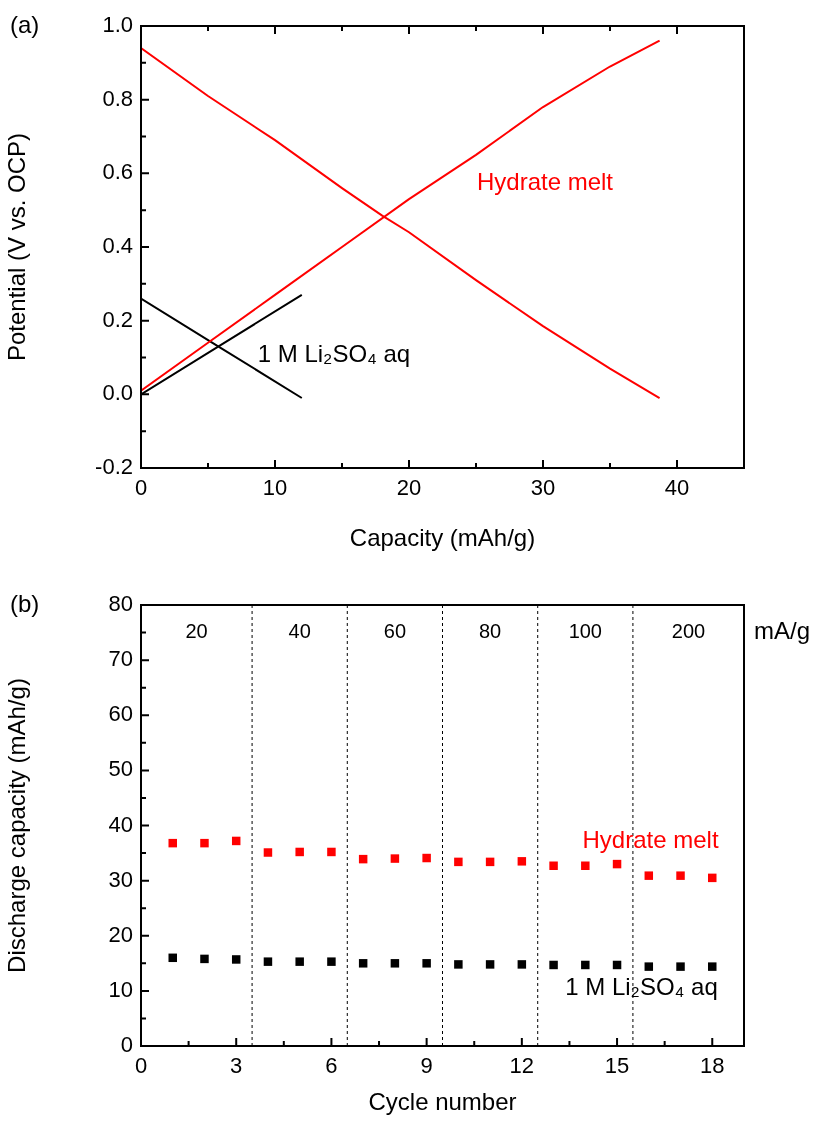 The height and width of the screenshot is (1124, 819). I want to click on y-tick-label: 0.8, so click(117, 98).